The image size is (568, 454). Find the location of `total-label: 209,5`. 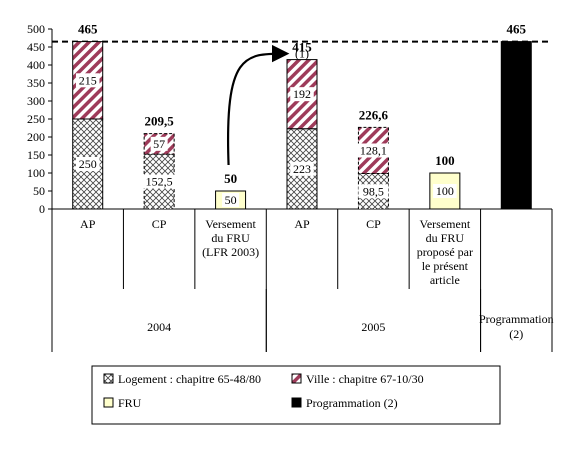

total-label: 209,5 is located at coordinates (160, 121).